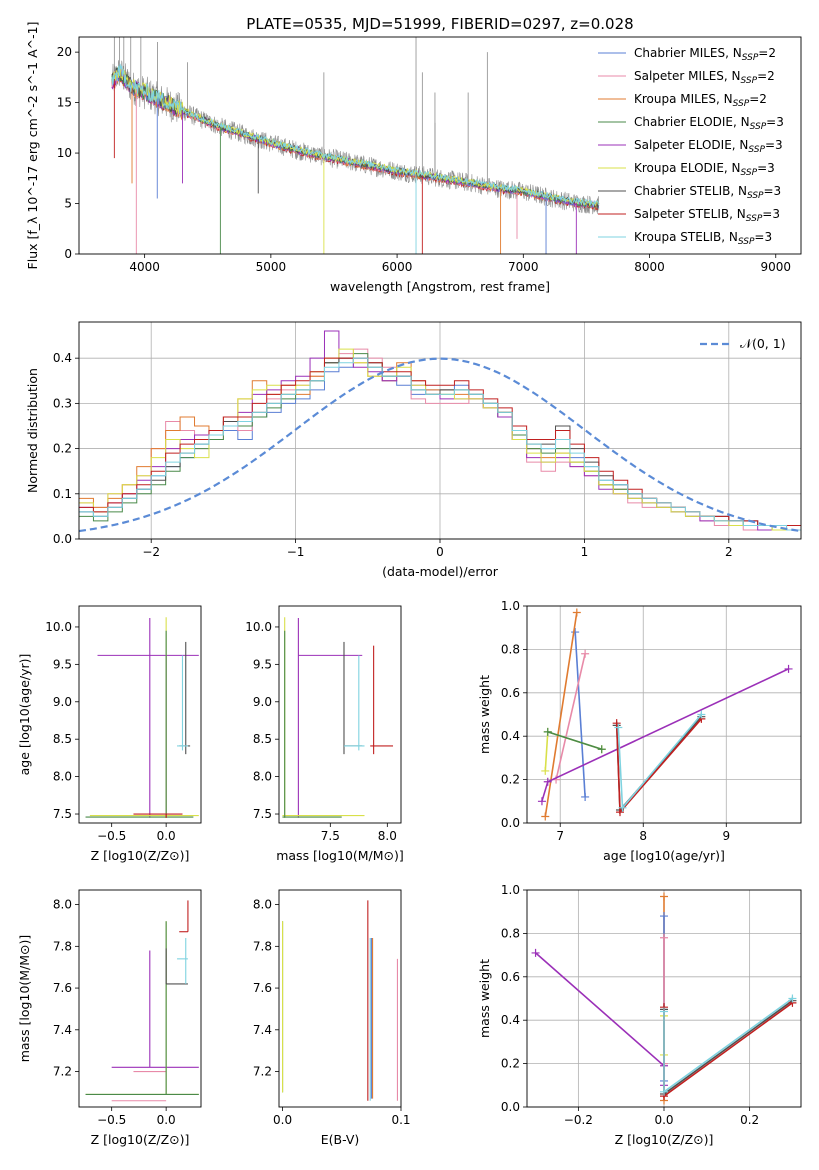 The width and height of the screenshot is (819, 1170). Describe the element at coordinates (649, 267) in the screenshot. I see `x-tick-label: 8000` at that location.